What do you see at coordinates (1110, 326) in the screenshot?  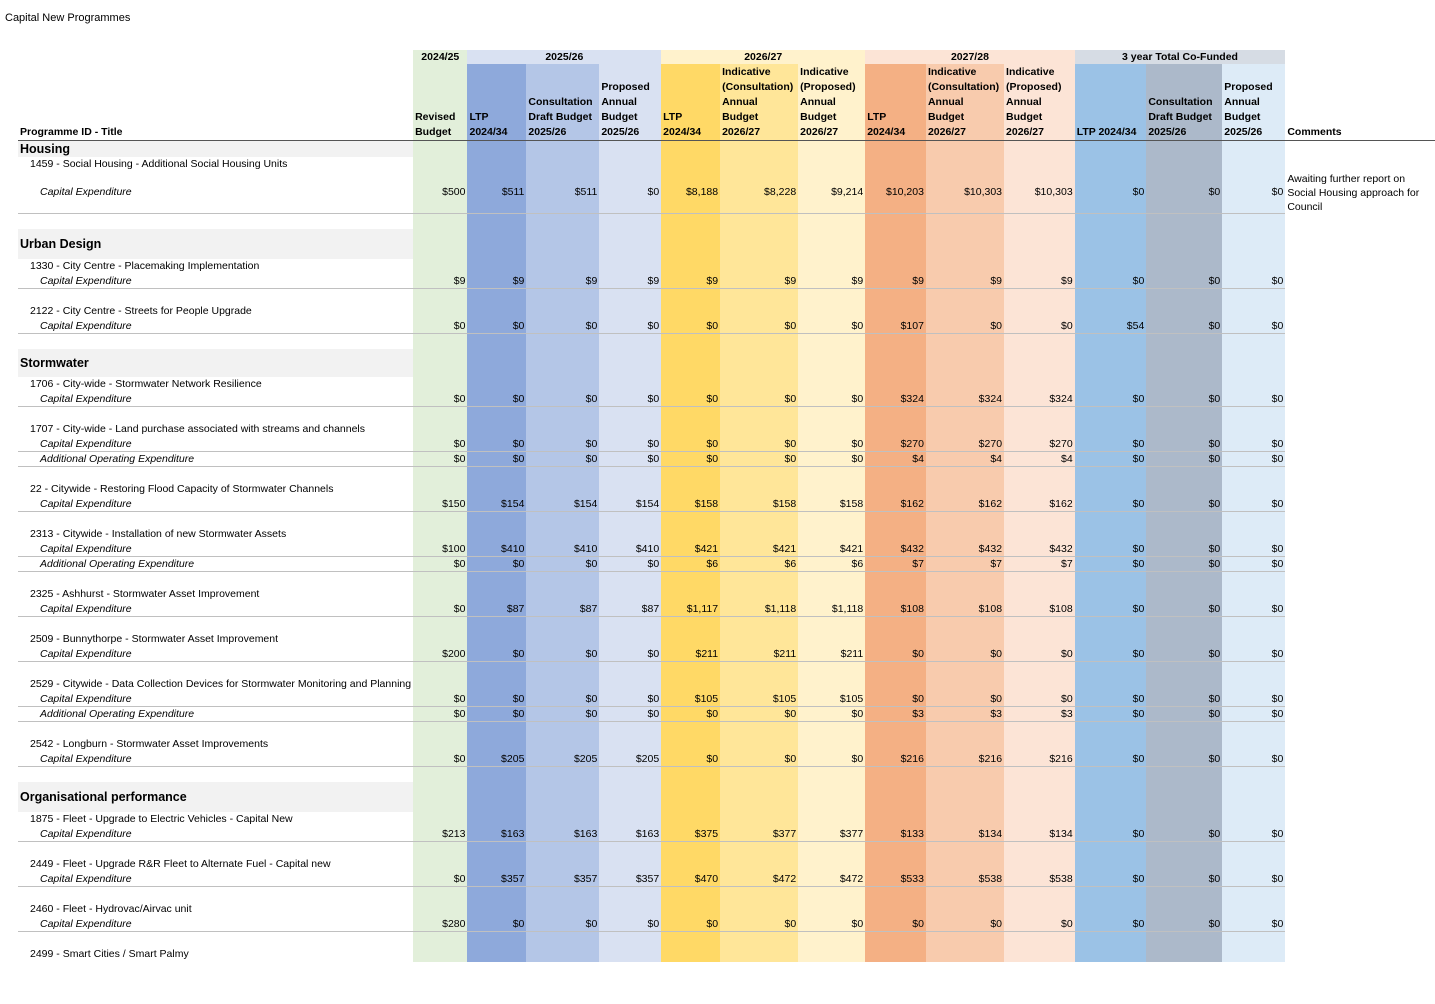 I see `value-cell: $54` at bounding box center [1110, 326].